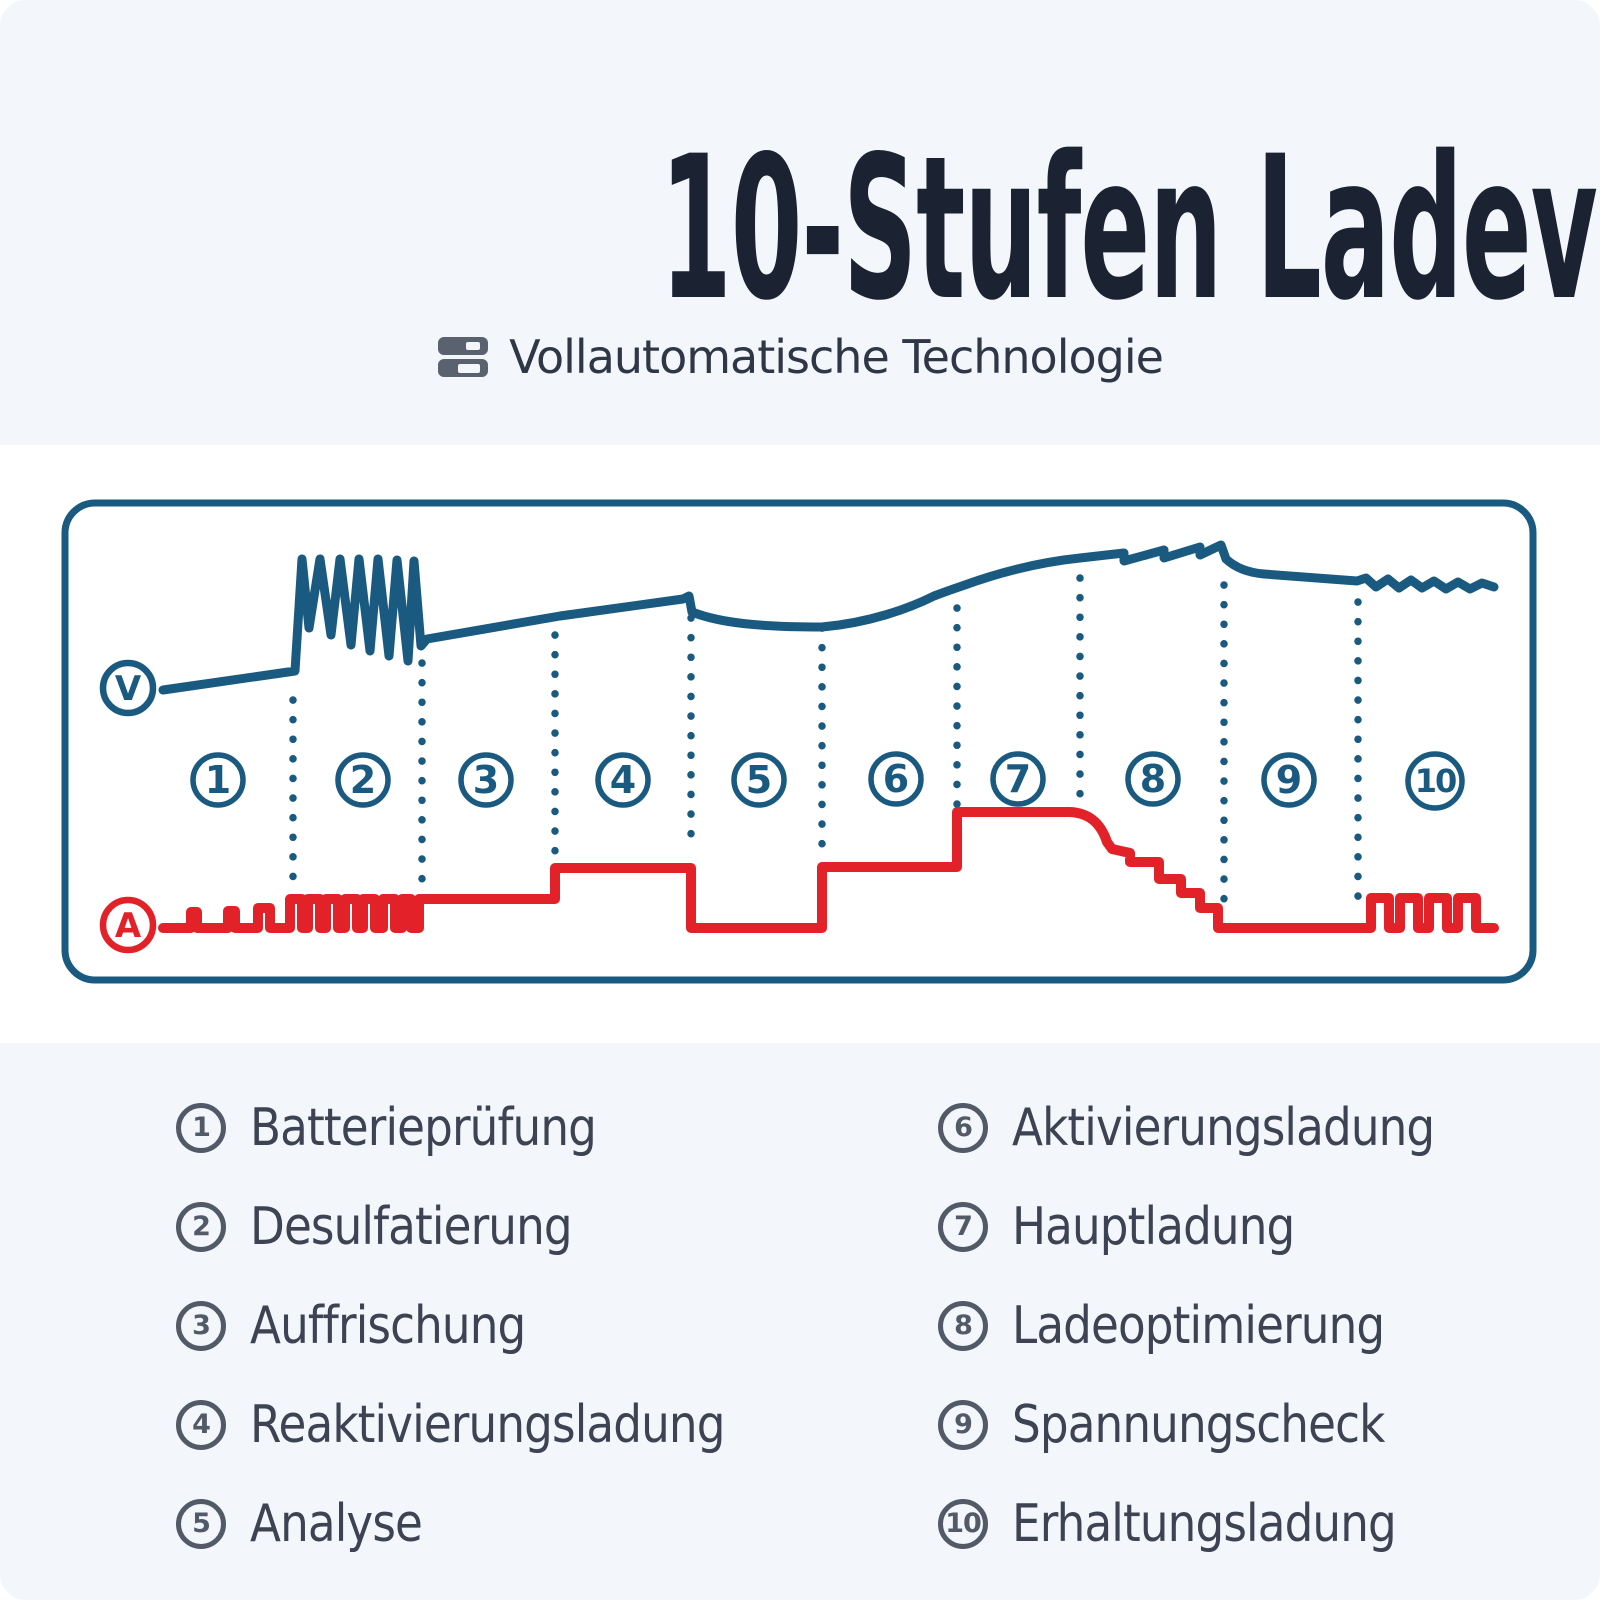 Image resolution: width=1600 pixels, height=1600 pixels. What do you see at coordinates (201, 1226) in the screenshot?
I see `stage-number-badge: 2` at bounding box center [201, 1226].